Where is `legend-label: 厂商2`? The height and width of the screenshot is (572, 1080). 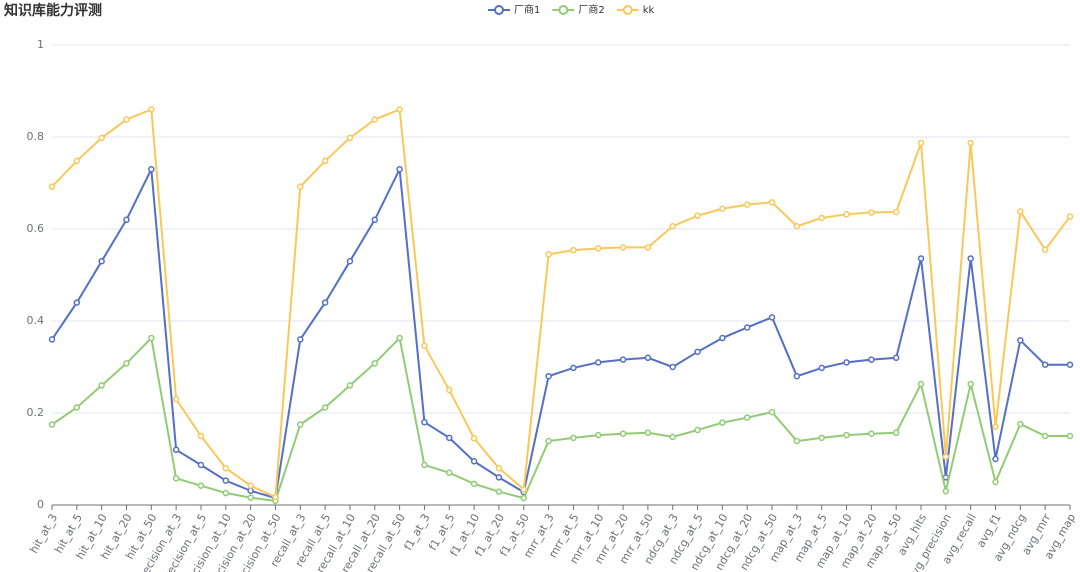
legend-label: 厂商2 is located at coordinates (591, 9).